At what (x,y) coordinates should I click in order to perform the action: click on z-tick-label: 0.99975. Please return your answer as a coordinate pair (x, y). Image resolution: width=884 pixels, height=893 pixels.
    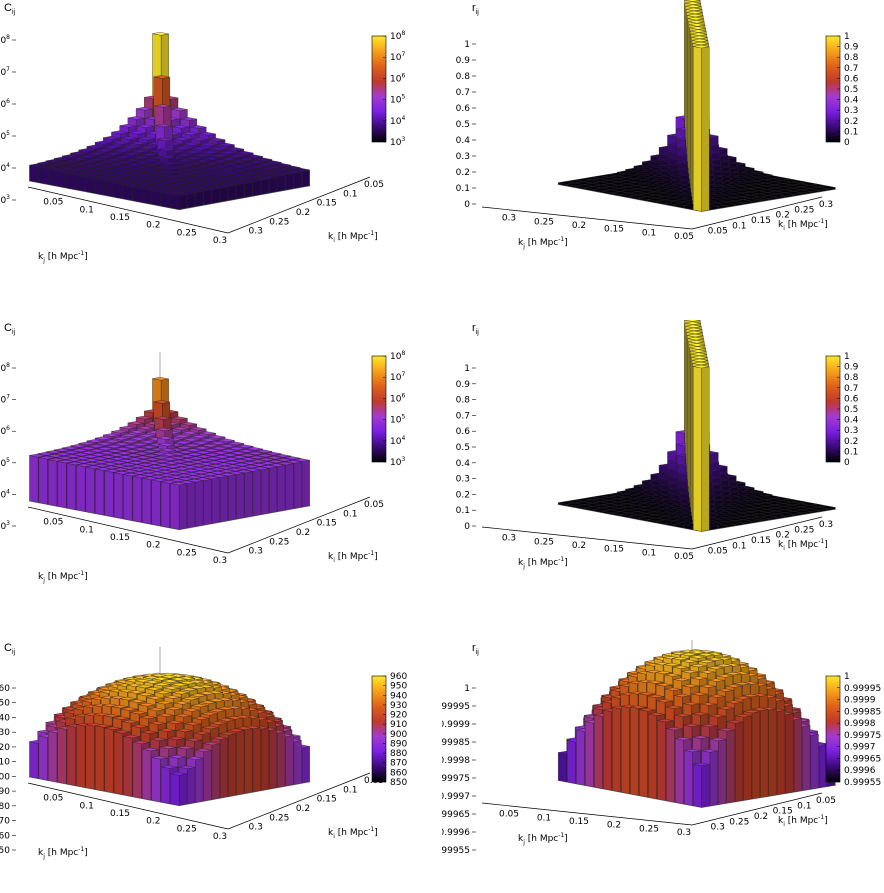
    Looking at the image, I should click on (456, 779).